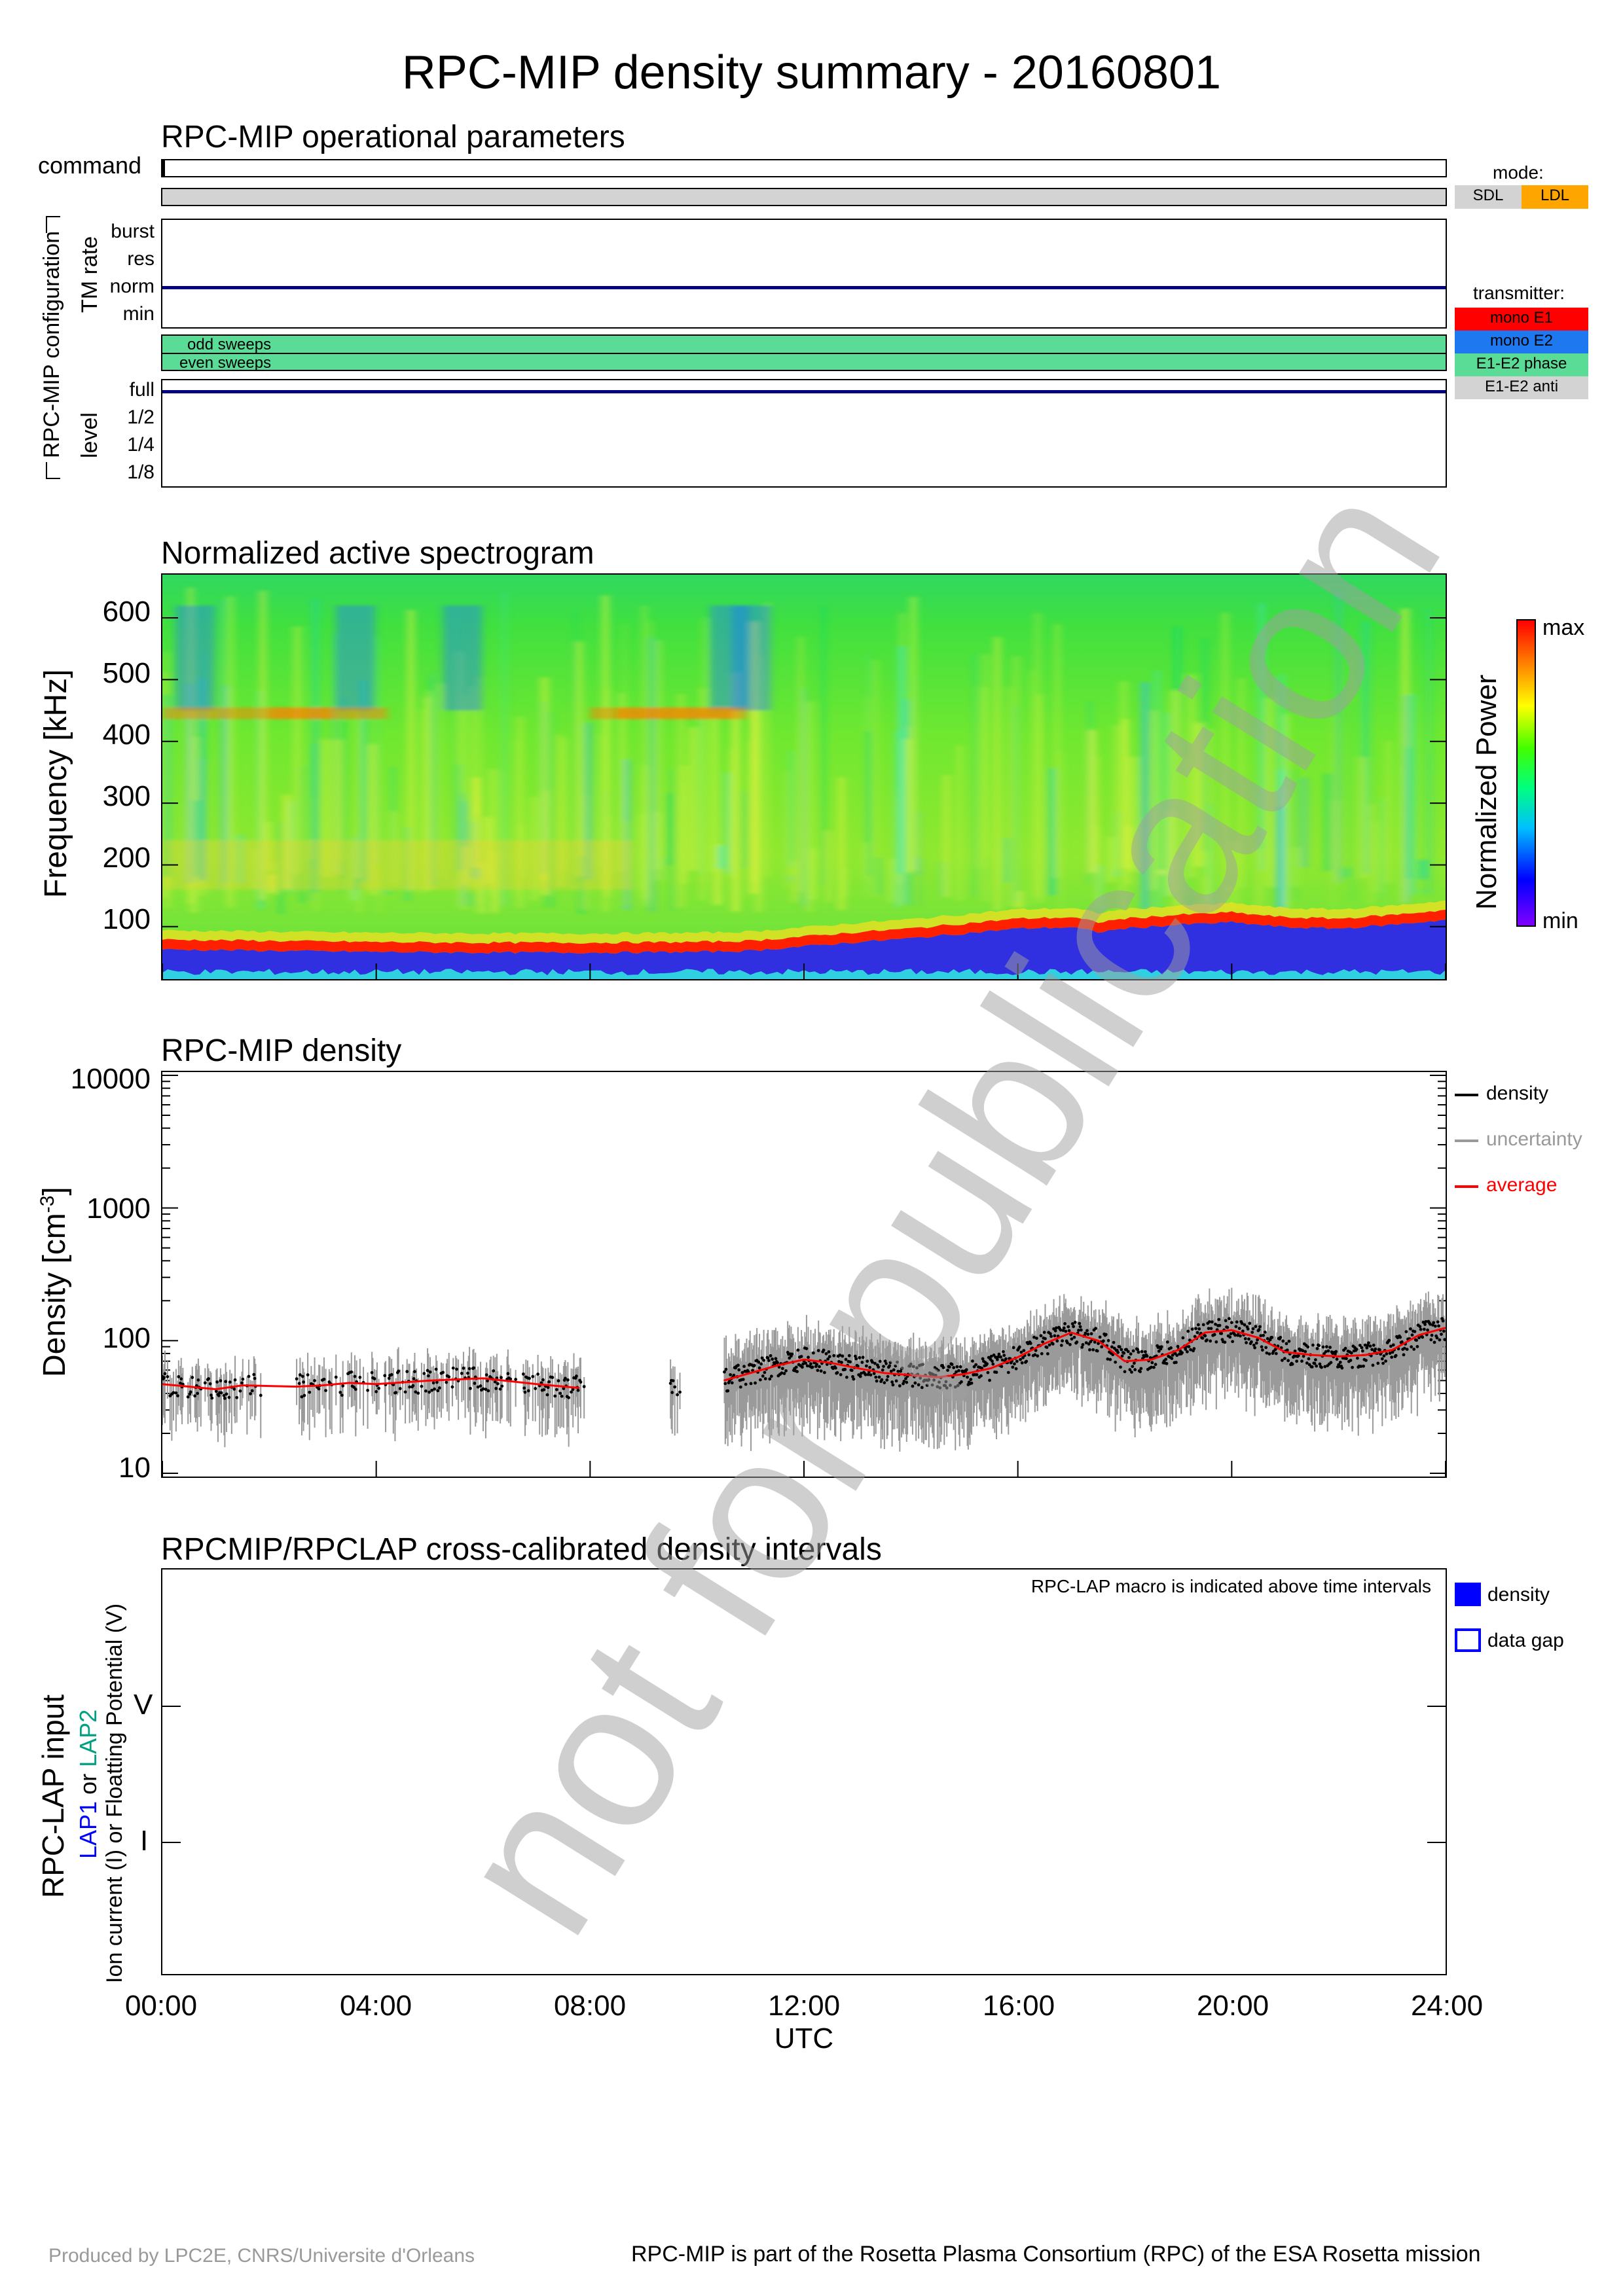 This screenshot has width=1623, height=2296. What do you see at coordinates (804, 777) in the screenshot?
I see `spectrogram-heatmap` at bounding box center [804, 777].